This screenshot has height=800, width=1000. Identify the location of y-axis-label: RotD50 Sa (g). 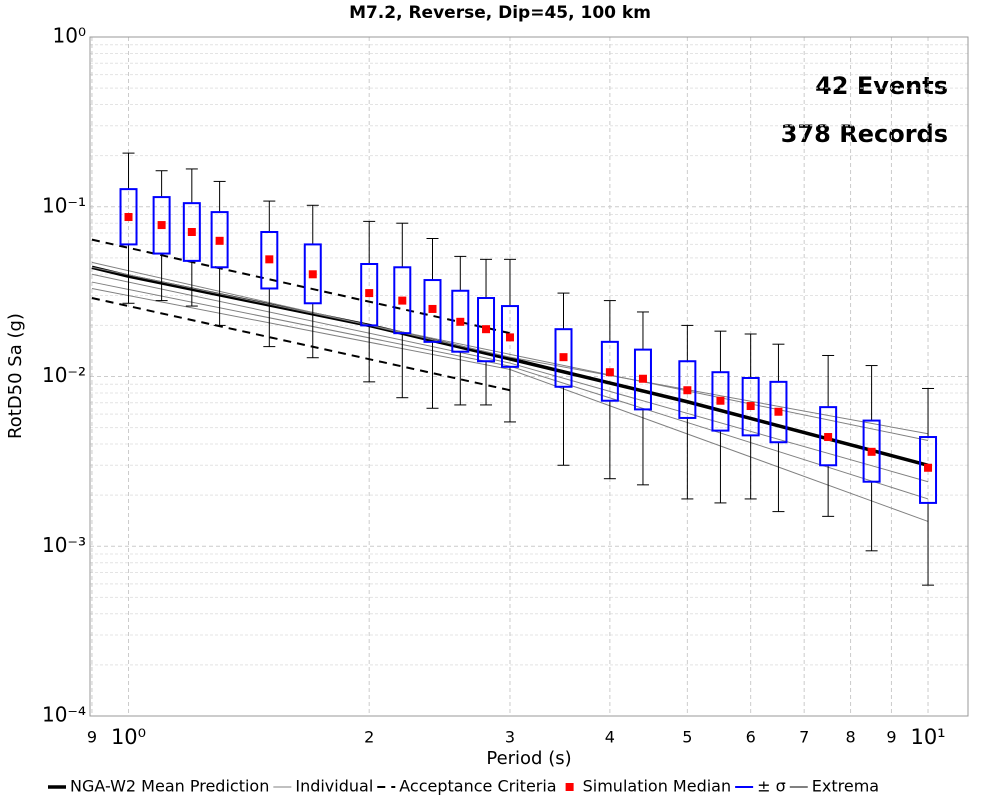
(15, 376).